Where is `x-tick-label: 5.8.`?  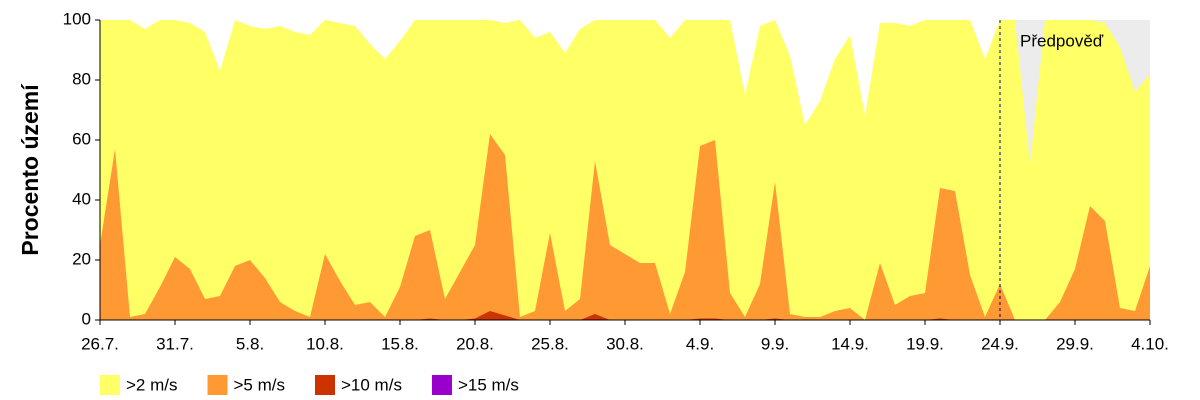 x-tick-label: 5.8. is located at coordinates (250, 343).